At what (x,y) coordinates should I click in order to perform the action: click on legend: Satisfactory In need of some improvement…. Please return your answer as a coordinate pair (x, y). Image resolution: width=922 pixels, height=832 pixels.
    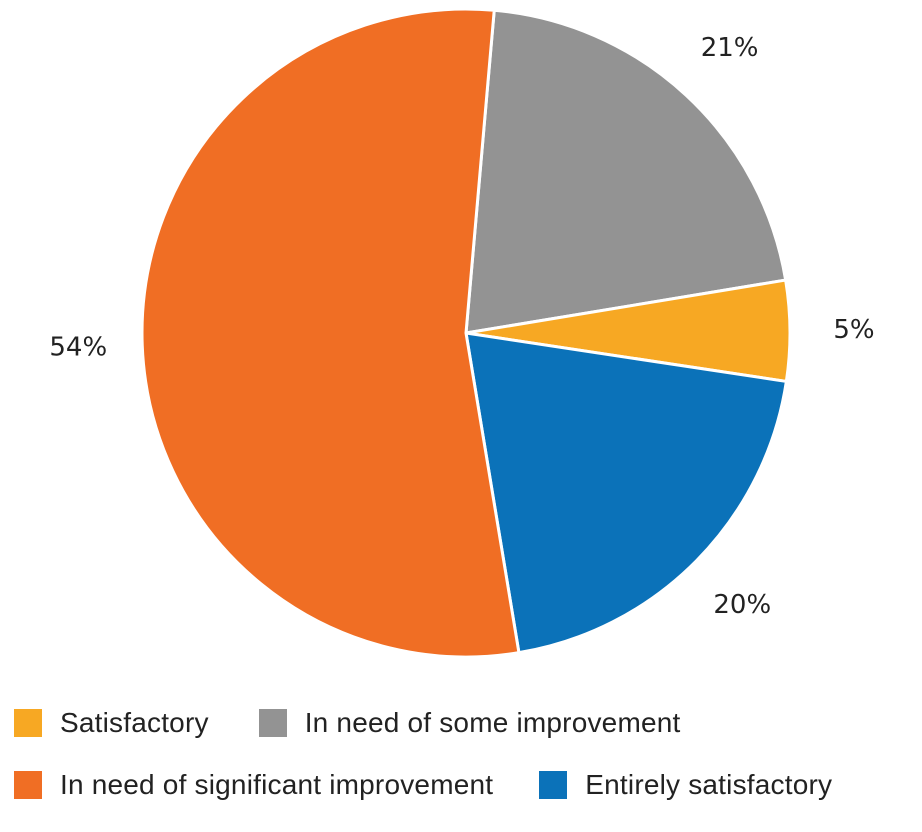
    Looking at the image, I should click on (468, 769).